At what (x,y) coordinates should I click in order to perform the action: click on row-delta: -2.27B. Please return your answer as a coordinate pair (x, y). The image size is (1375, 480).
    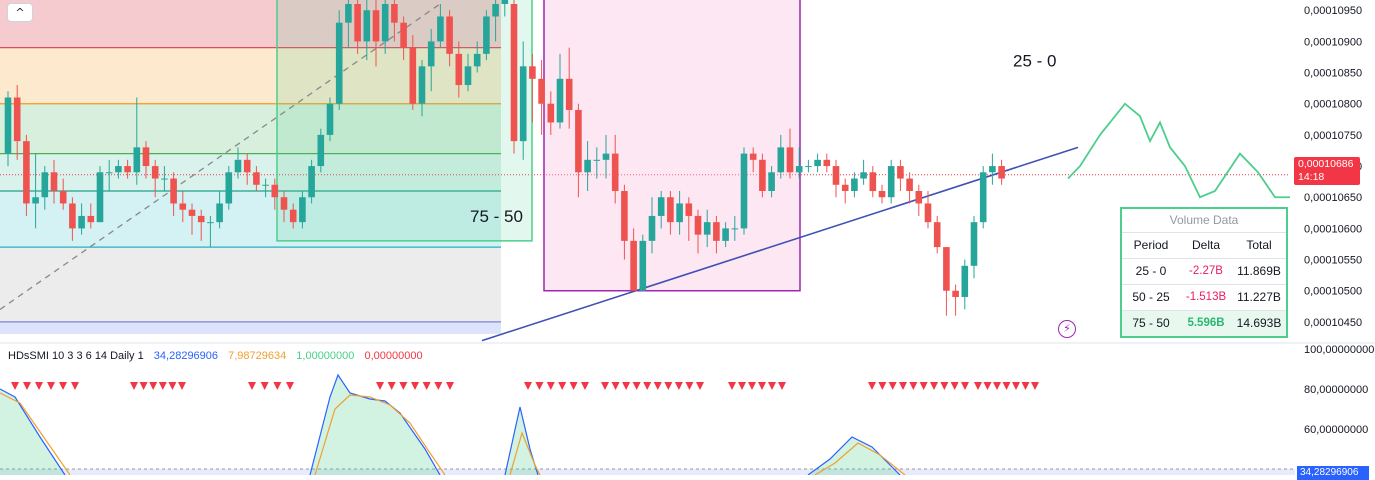
    Looking at the image, I should click on (1206, 271).